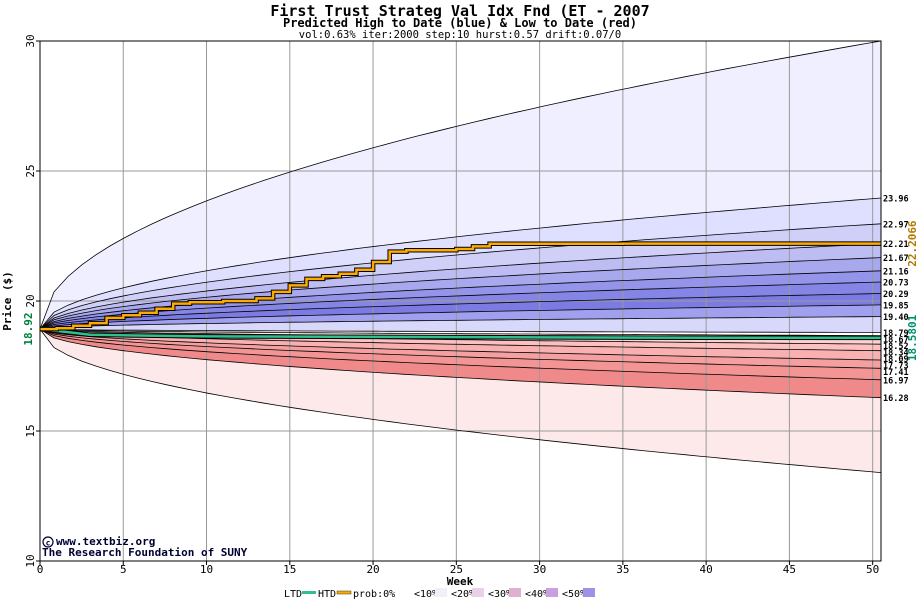 The width and height of the screenshot is (920, 600). What do you see at coordinates (145, 552) in the screenshot?
I see `watermark-line-2: The Research Foundation of SUNY` at bounding box center [145, 552].